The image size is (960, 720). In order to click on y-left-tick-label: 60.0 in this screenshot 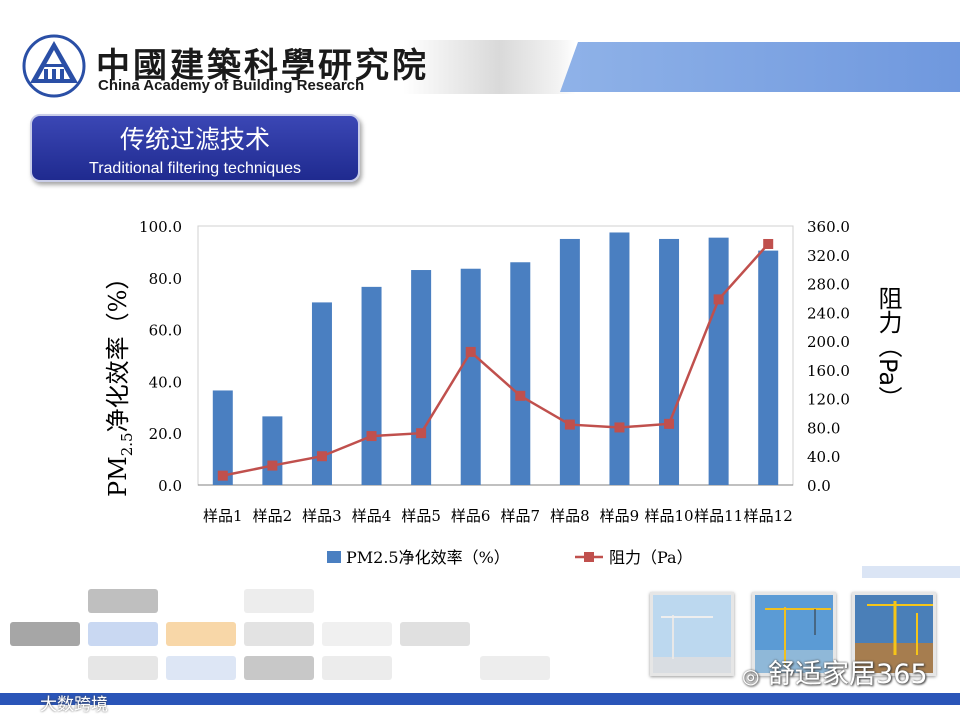, I will do `click(165, 331)`.